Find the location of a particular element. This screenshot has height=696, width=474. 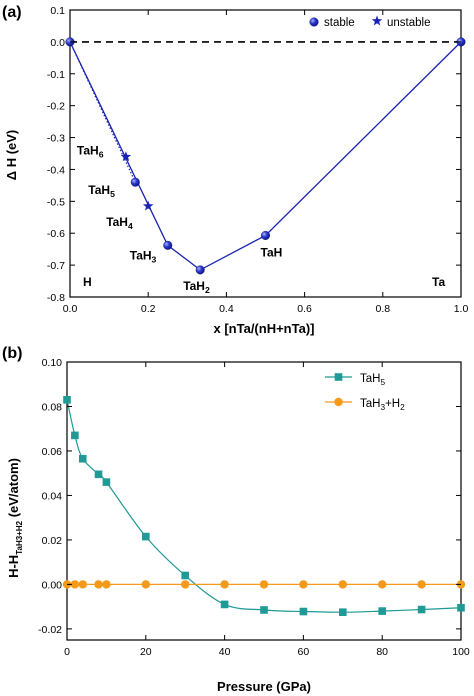

panel-a-point-label: TaH is located at coordinates (272, 252).